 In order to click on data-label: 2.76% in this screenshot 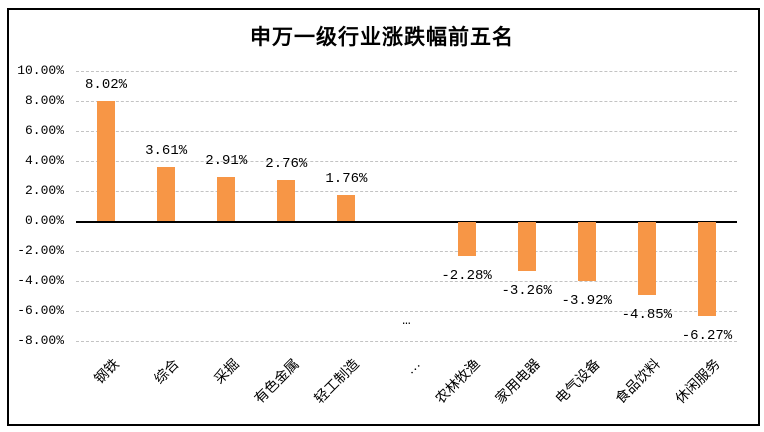, I will do `click(286, 163)`.